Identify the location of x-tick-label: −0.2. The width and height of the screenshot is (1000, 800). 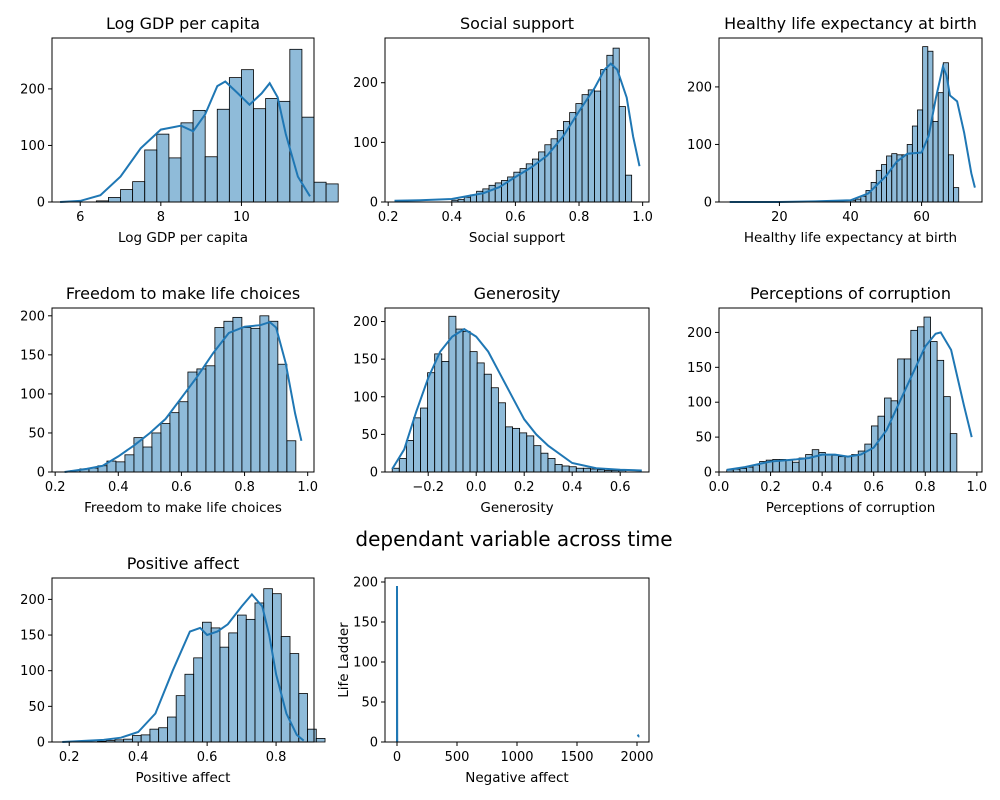
(428, 487).